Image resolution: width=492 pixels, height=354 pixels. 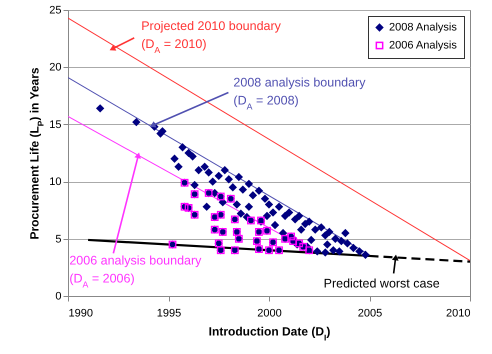 What do you see at coordinates (55, 124) in the screenshot?
I see `y-tick-label: 15` at bounding box center [55, 124].